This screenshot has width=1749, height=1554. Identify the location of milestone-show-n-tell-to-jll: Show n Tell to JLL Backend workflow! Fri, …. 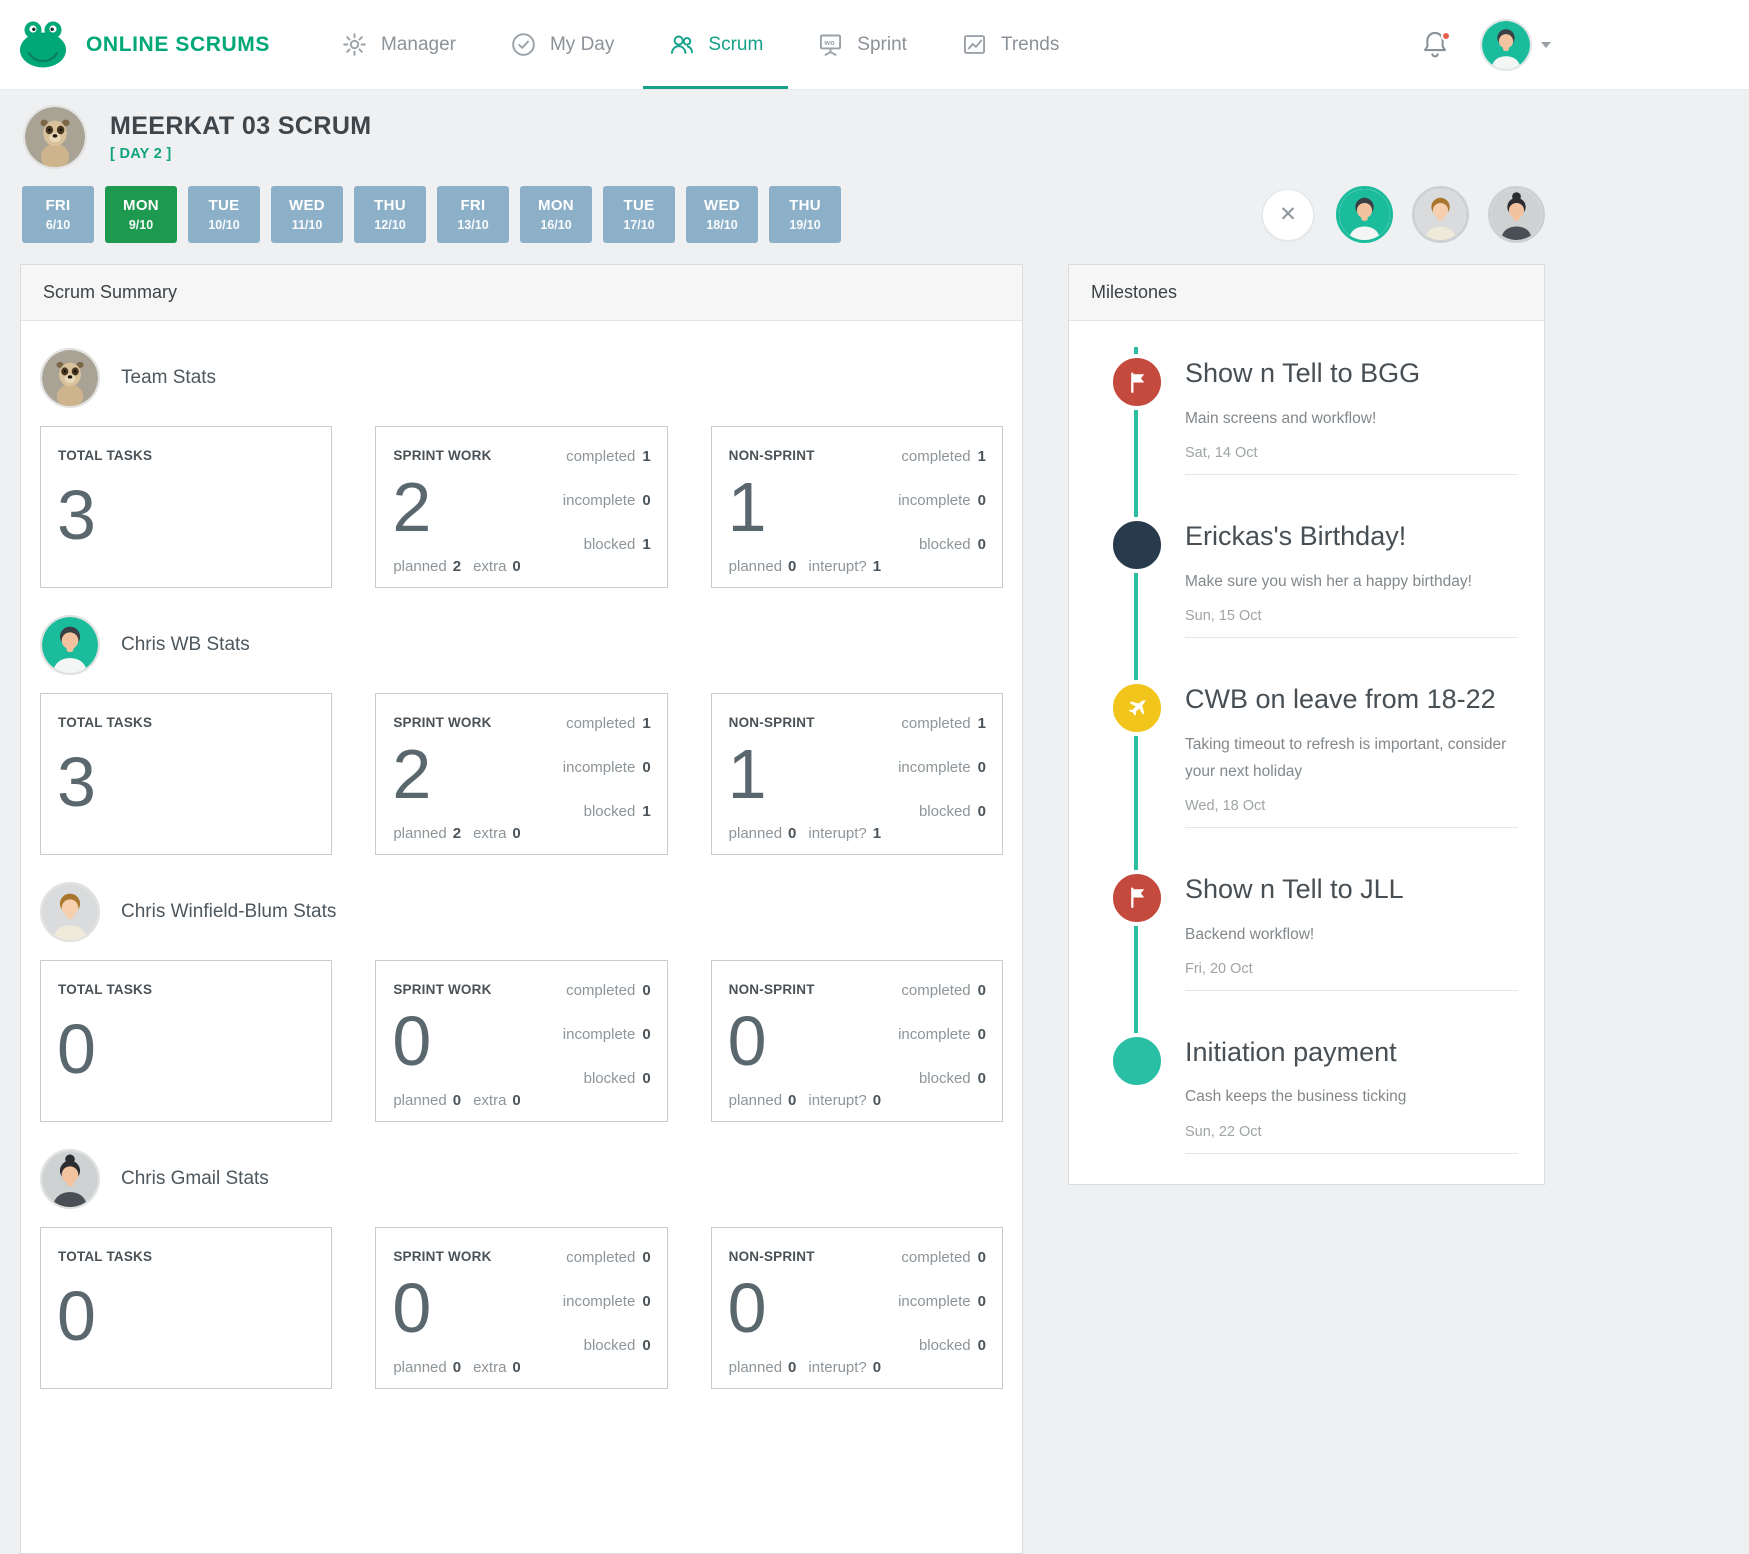
(1313, 930).